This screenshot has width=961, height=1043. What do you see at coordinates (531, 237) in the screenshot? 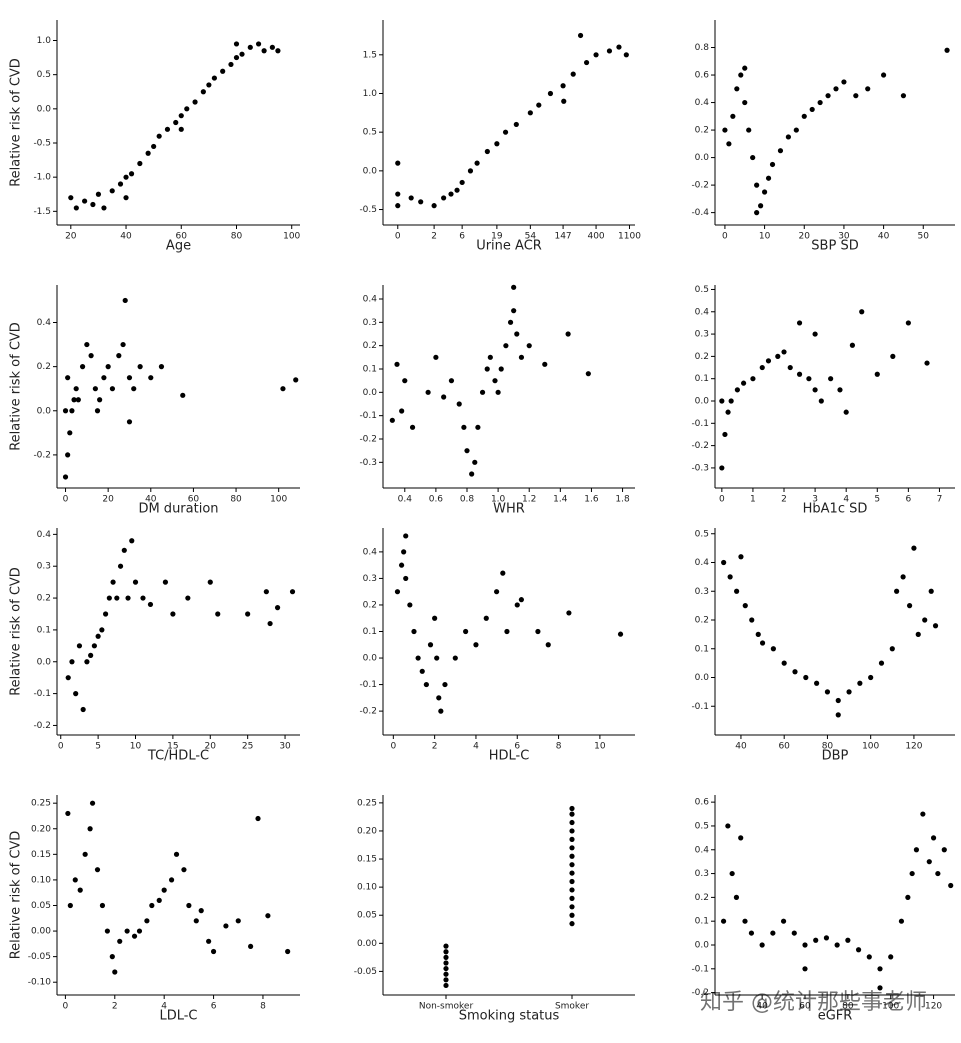
I see `x-tick-label: 54` at bounding box center [531, 237].